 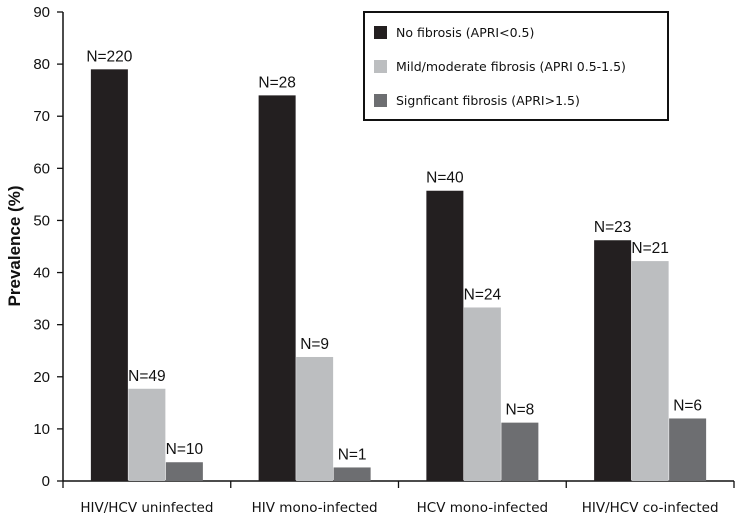 What do you see at coordinates (650, 508) in the screenshot?
I see `x-category-label: HIV/HCV co-infected` at bounding box center [650, 508].